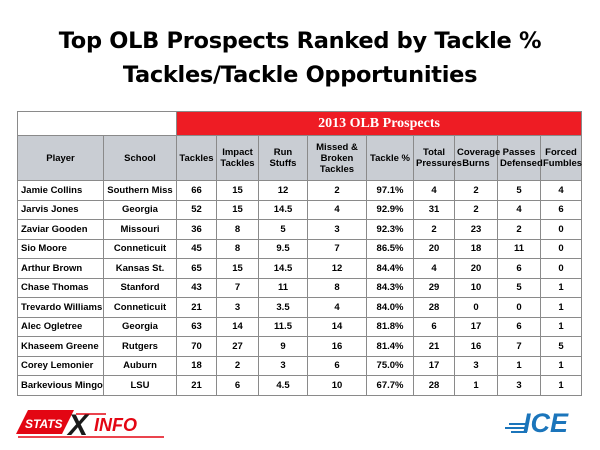 Image resolution: width=600 pixels, height=450 pixels. I want to click on cell-total-pressures: 21, so click(434, 346).